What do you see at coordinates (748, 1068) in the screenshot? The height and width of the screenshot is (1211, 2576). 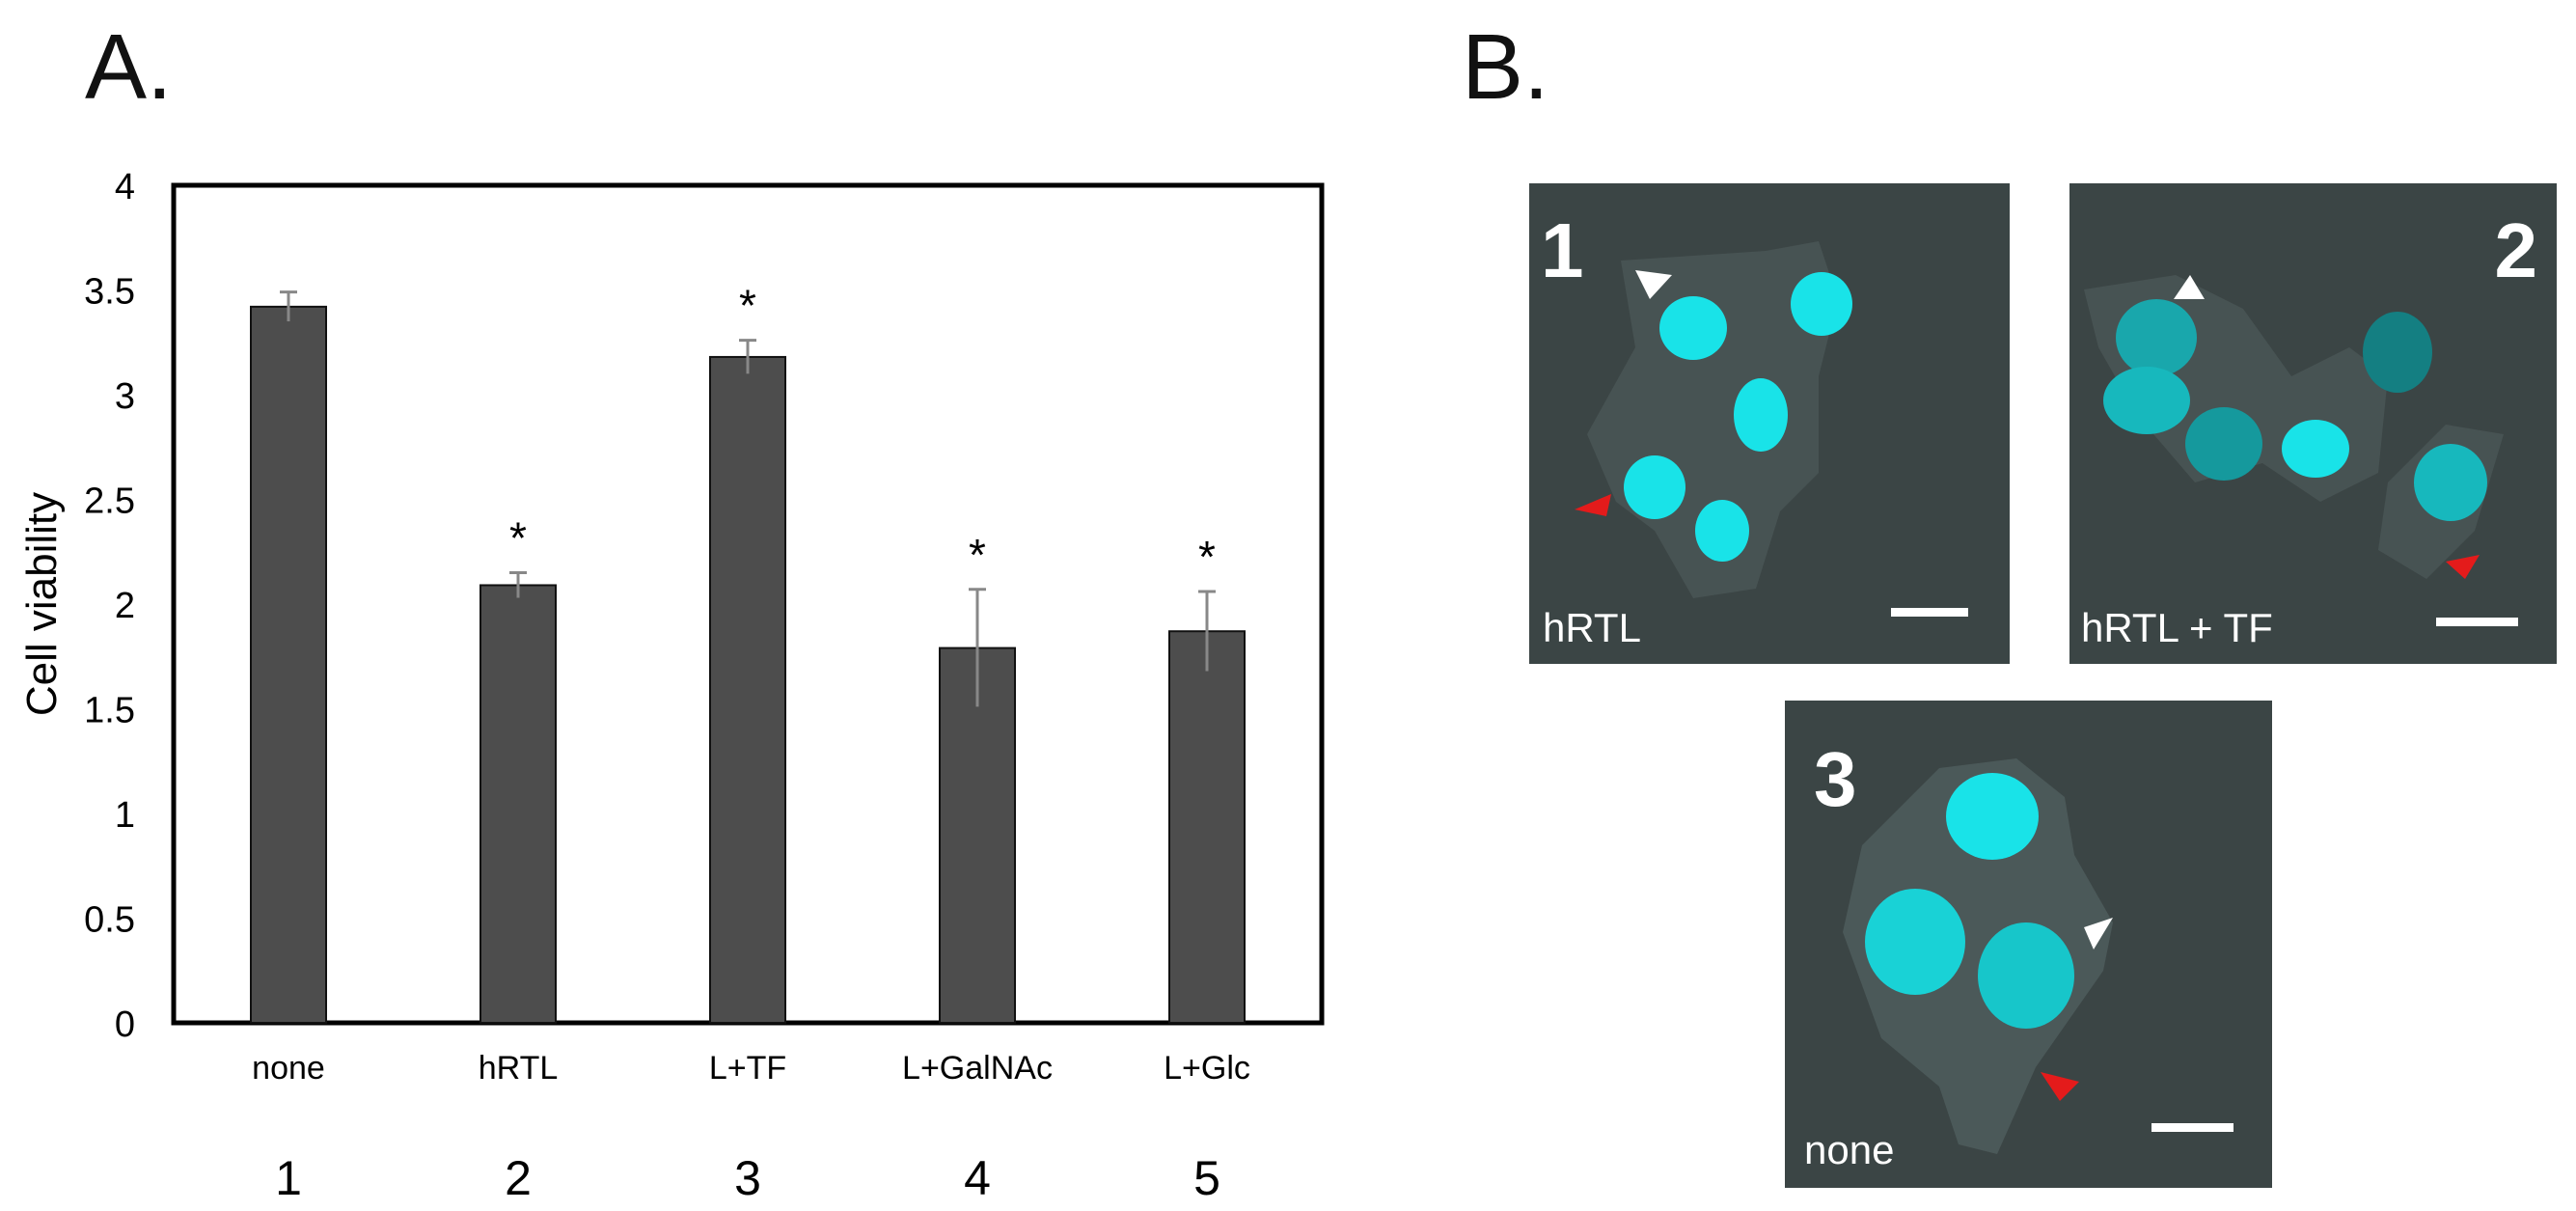 I see `x-tick-label: L+TF` at bounding box center [748, 1068].